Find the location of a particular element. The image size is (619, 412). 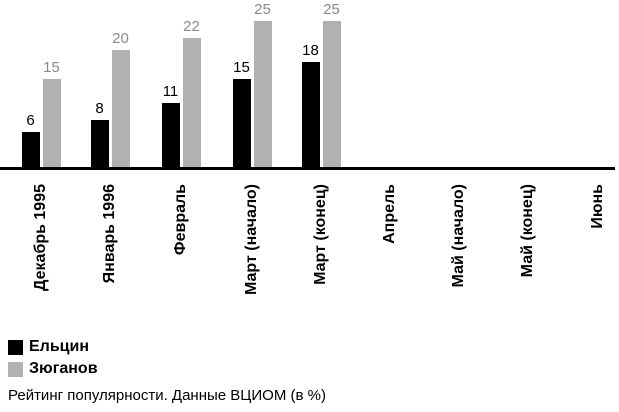

legend-item-zyuganov: Зюганов is located at coordinates (53, 369).